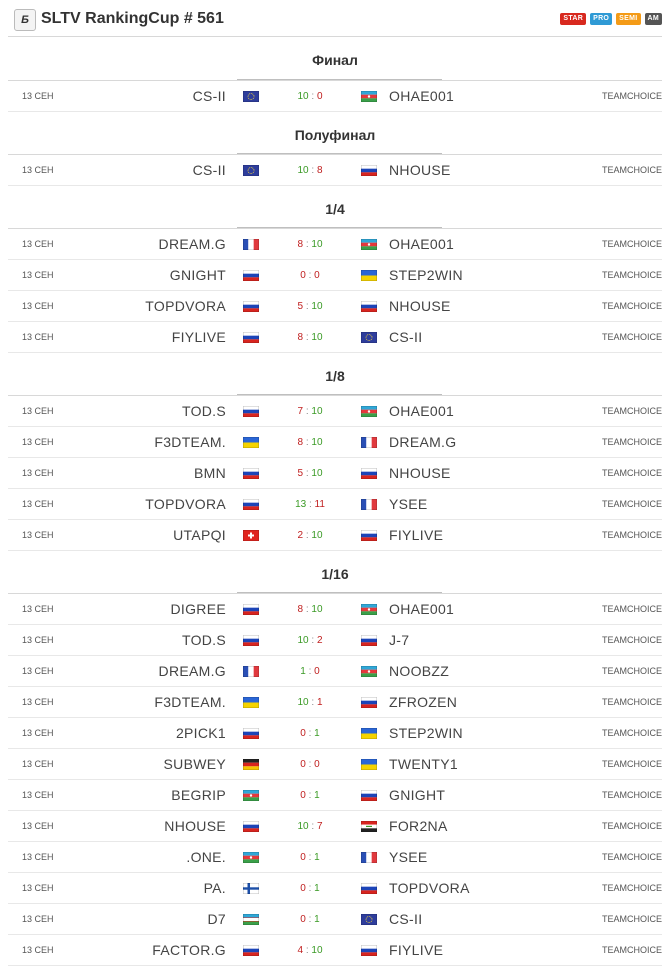  What do you see at coordinates (423, 702) in the screenshot?
I see `team2-name: ZFROZEN` at bounding box center [423, 702].